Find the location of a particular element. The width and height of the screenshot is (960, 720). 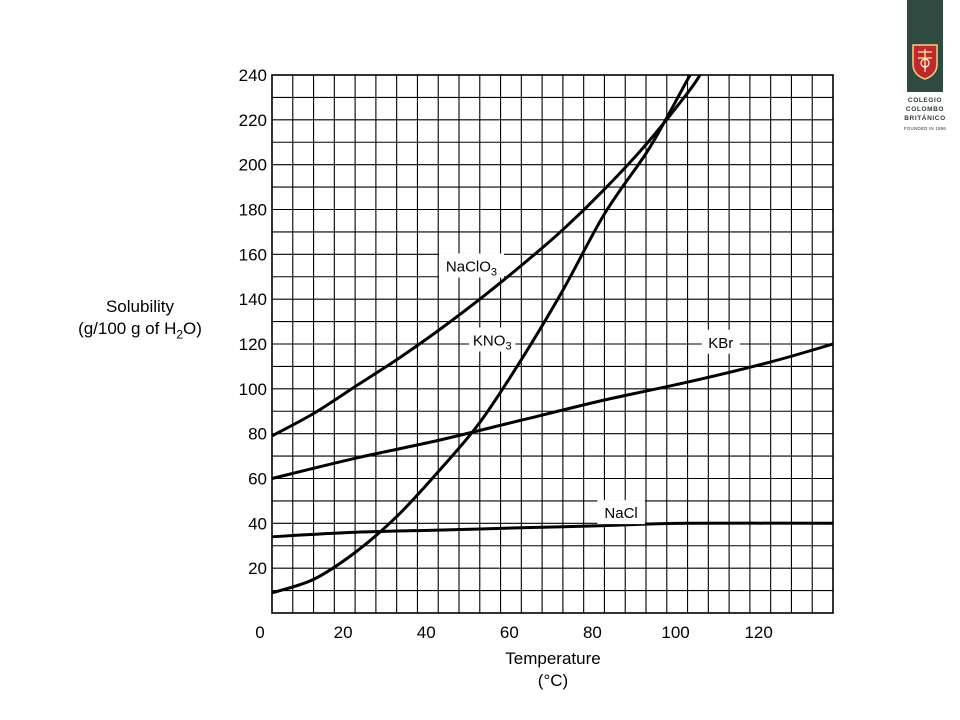

y-tick-label: 100 is located at coordinates (253, 389).